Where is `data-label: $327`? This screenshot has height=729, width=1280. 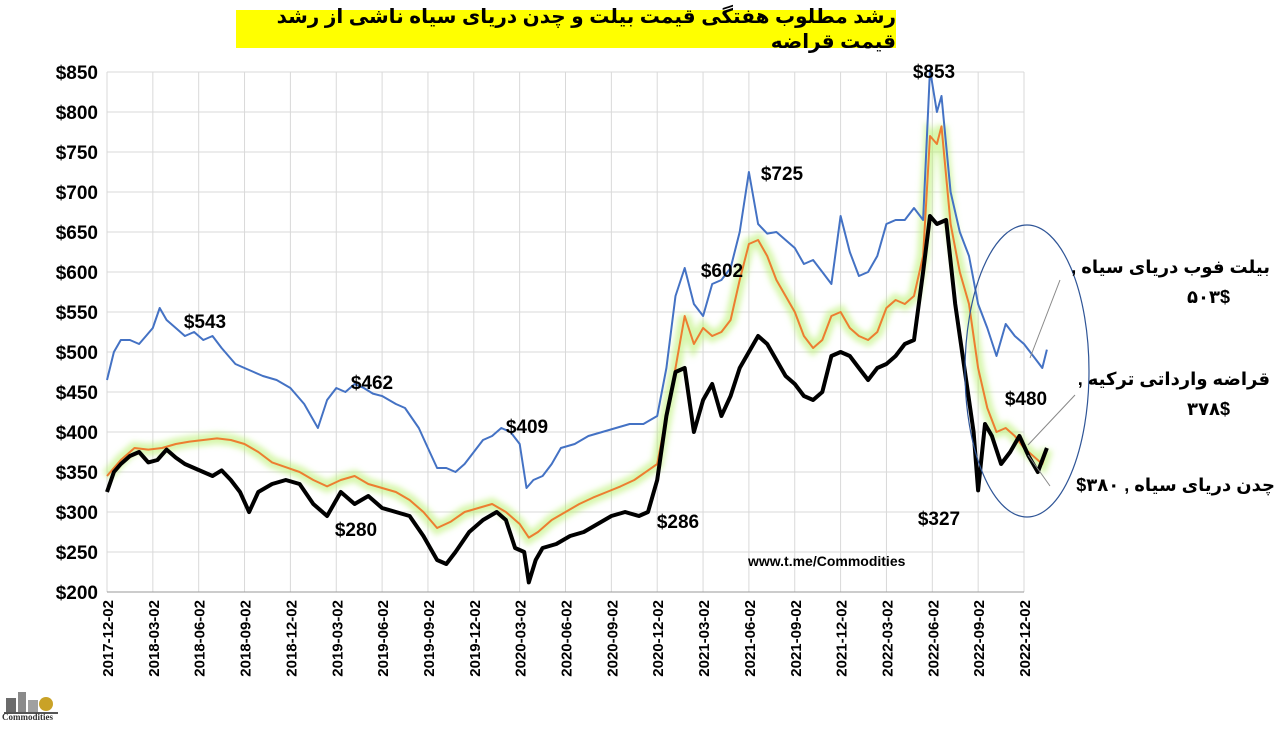 data-label: $327 is located at coordinates (939, 519).